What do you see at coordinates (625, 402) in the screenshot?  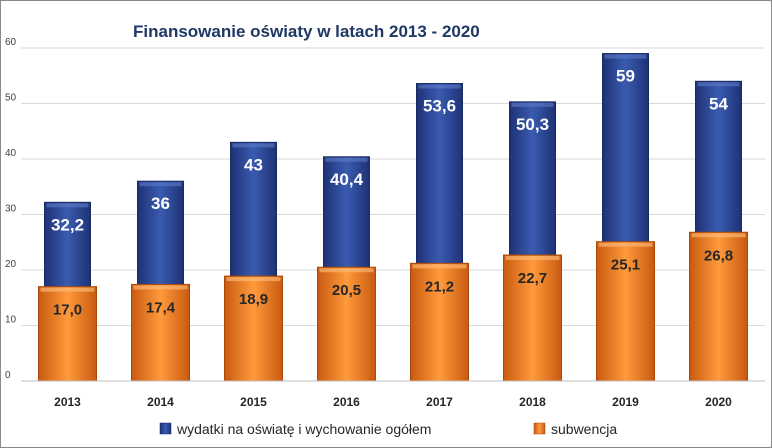 I see `x-tick-label: 2019` at bounding box center [625, 402].